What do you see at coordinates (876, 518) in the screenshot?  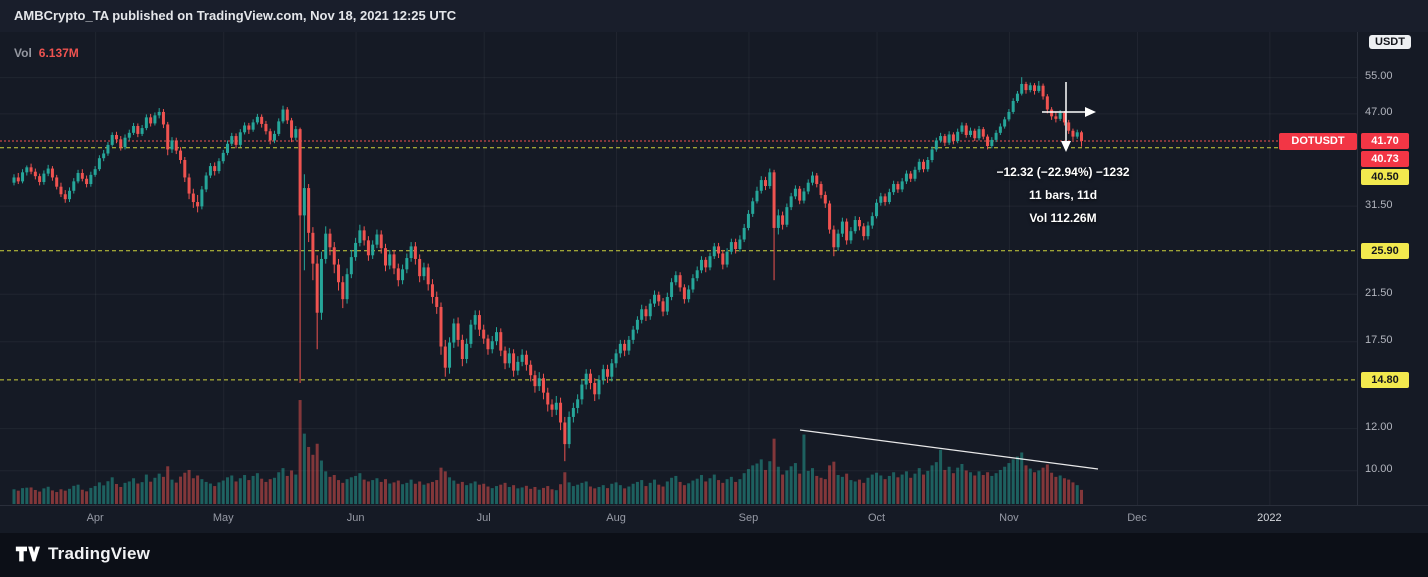 I see `time-axis-label: Oct` at bounding box center [876, 518].